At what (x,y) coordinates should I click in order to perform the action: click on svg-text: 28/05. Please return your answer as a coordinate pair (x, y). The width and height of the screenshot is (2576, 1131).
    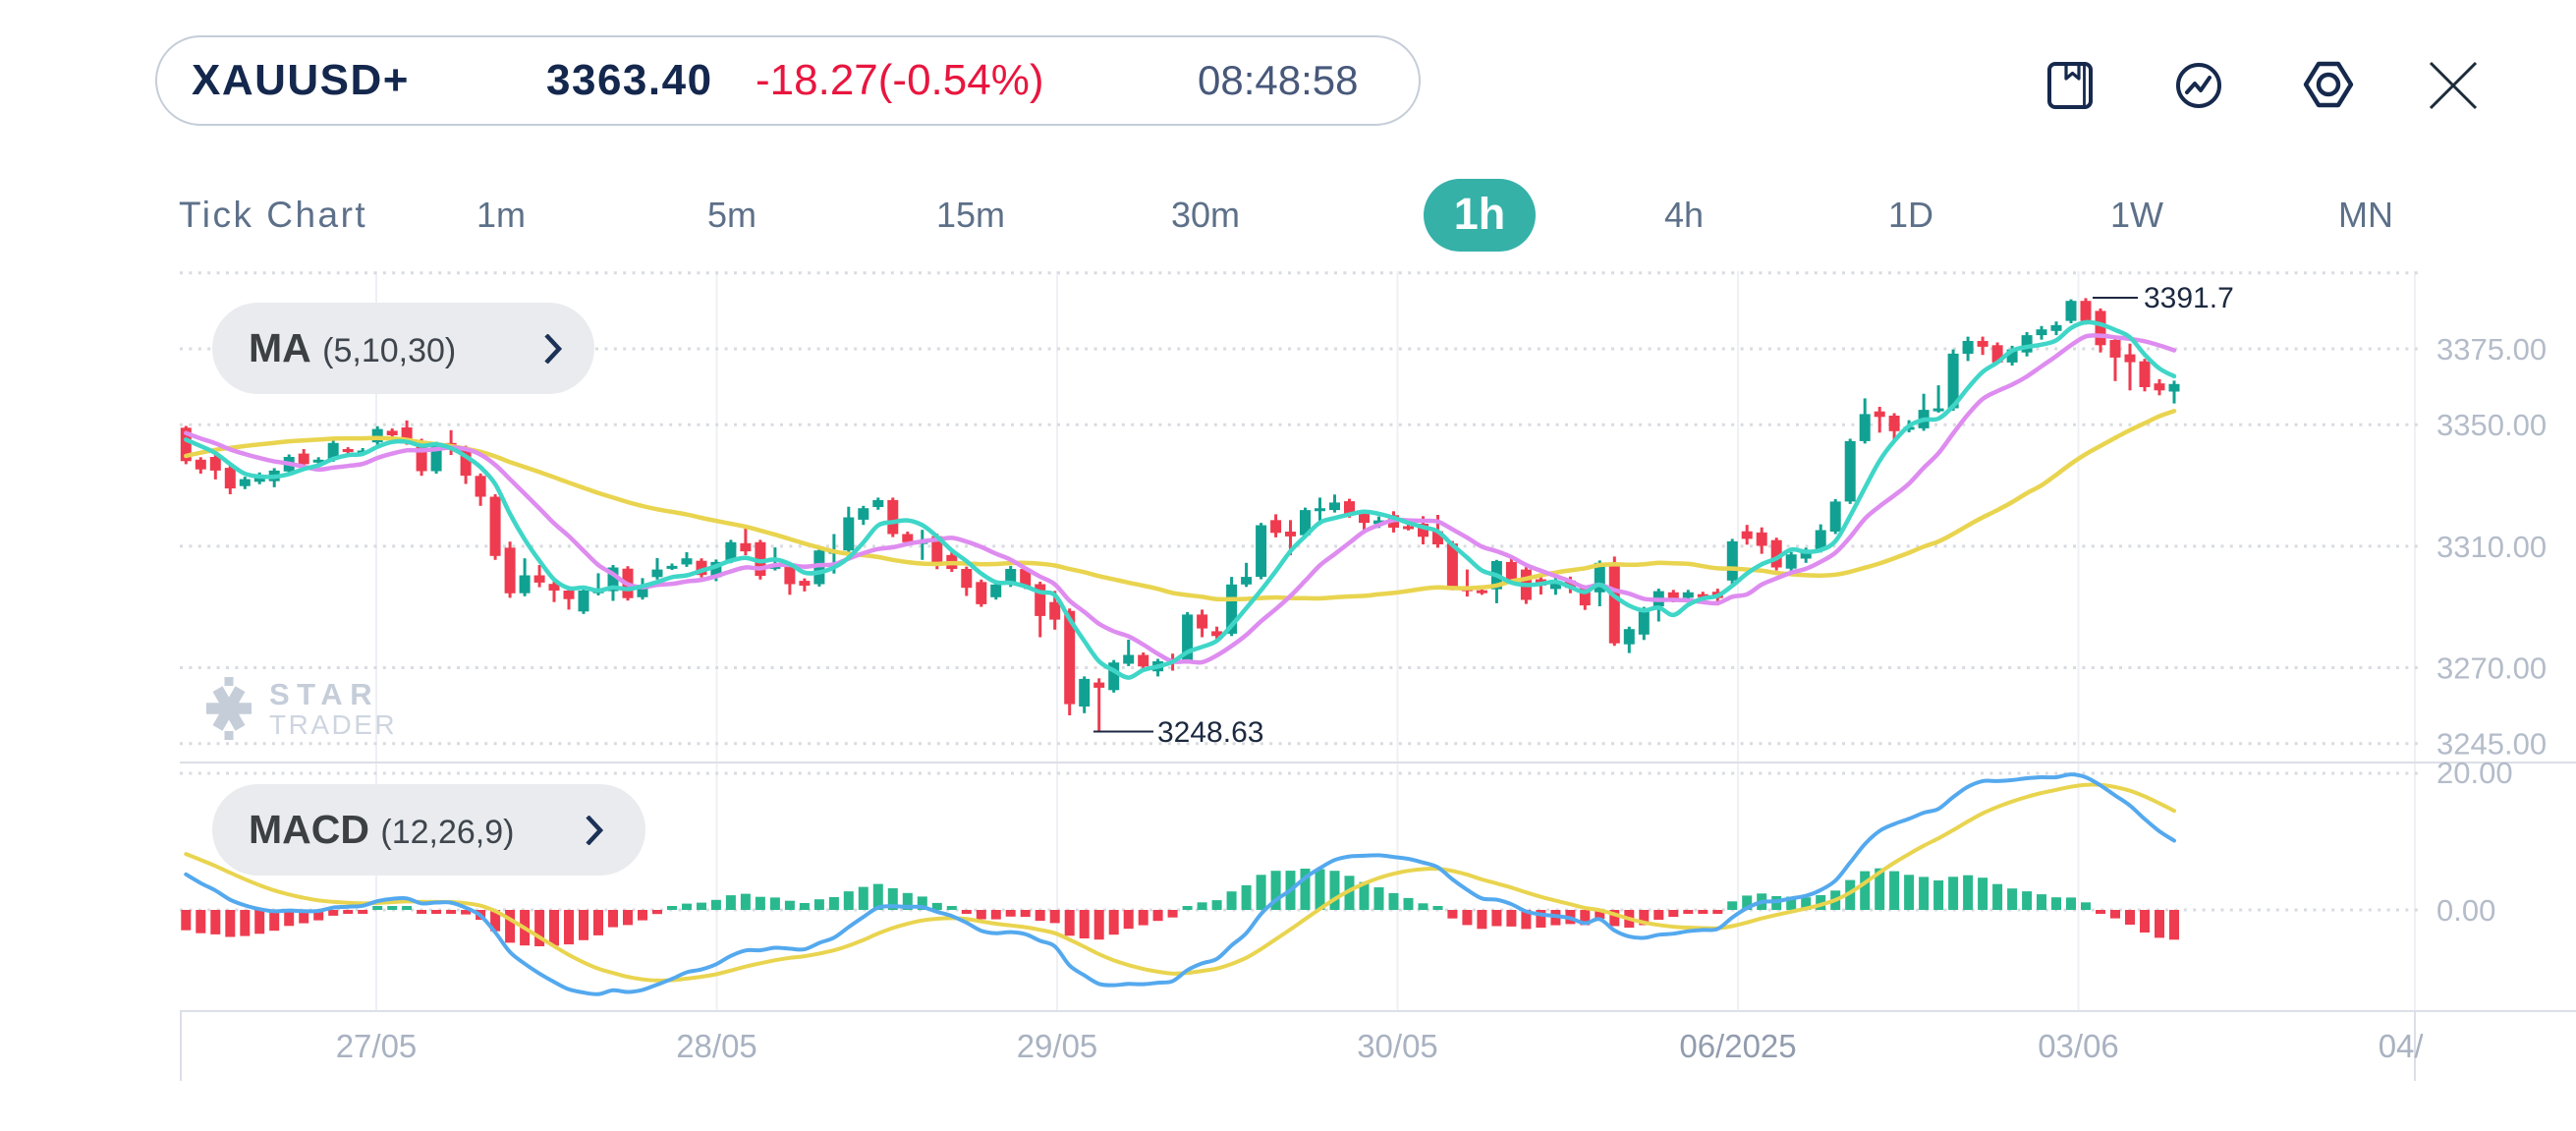
    Looking at the image, I should click on (716, 1046).